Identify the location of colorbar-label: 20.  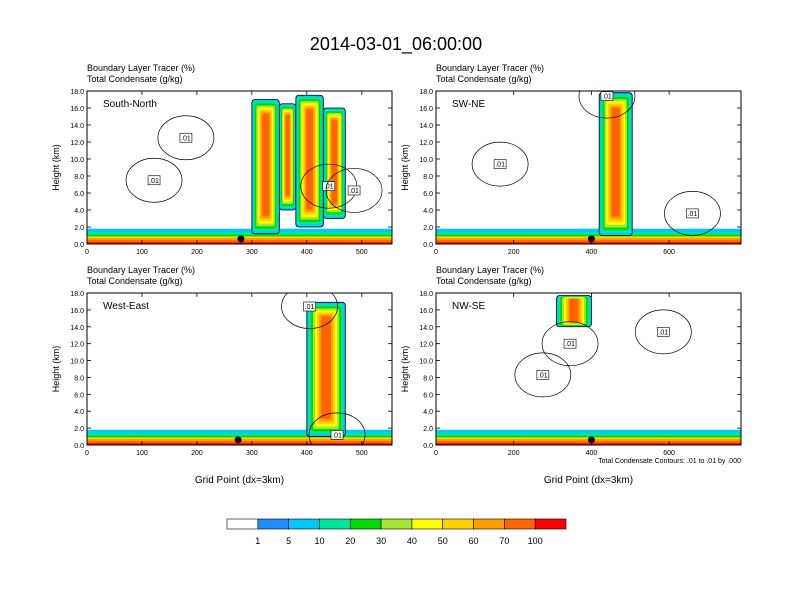
(350, 541).